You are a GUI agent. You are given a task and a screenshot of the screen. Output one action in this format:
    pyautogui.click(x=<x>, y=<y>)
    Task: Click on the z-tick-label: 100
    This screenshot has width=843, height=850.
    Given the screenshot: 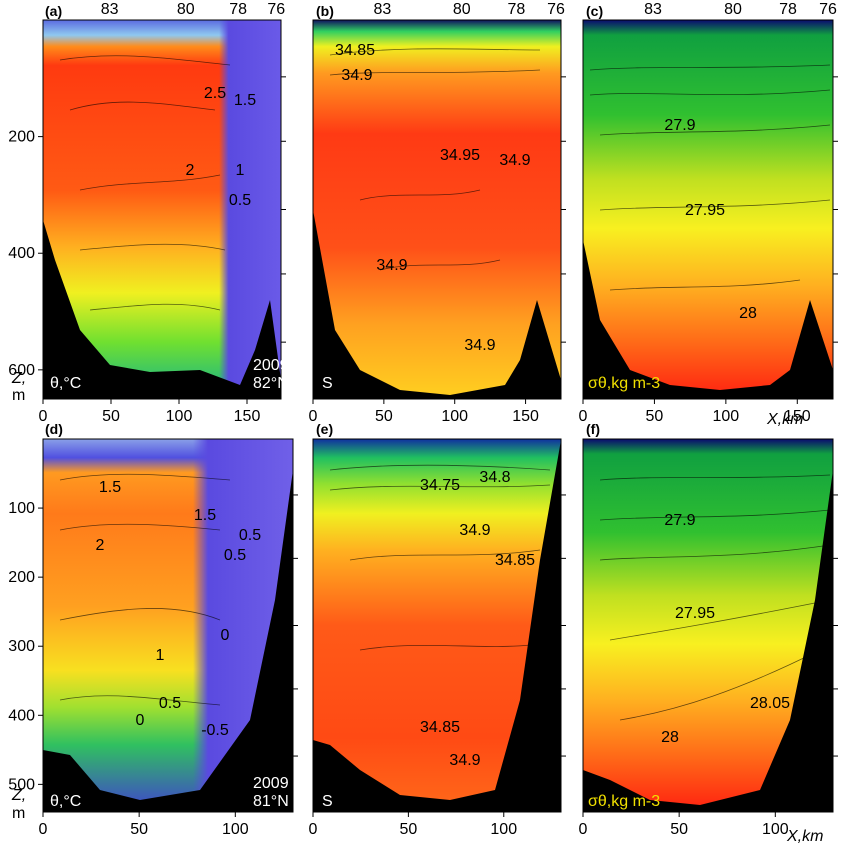 What is the action you would take?
    pyautogui.click(x=21, y=508)
    